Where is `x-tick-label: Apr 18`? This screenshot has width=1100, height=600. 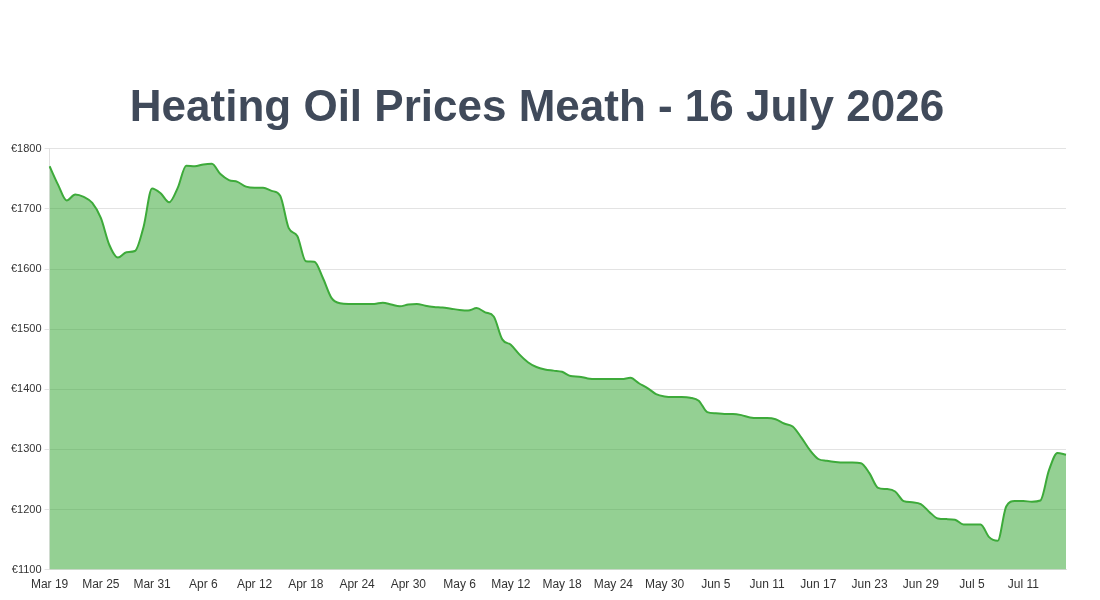 x-tick-label: Apr 18 is located at coordinates (306, 584).